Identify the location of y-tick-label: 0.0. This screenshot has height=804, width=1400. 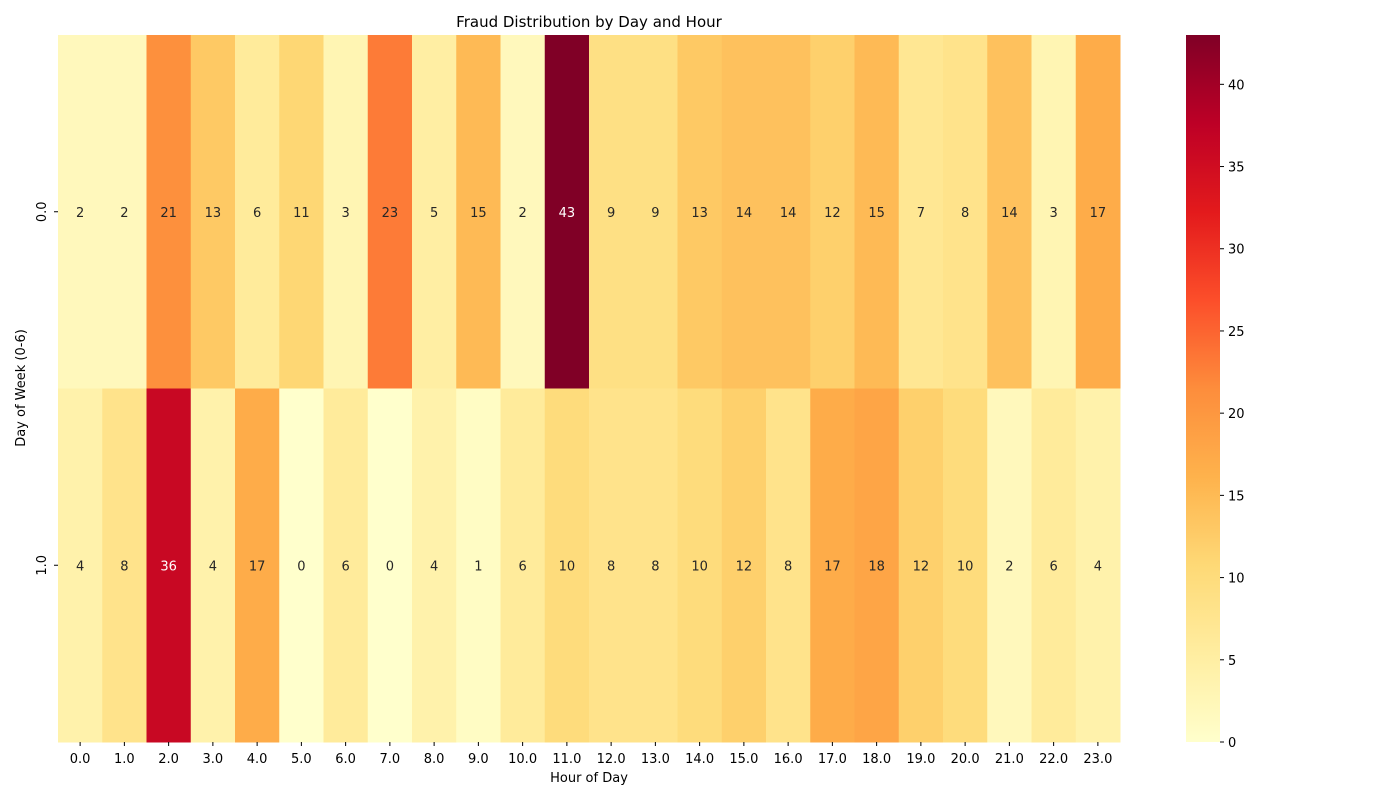
(42, 211).